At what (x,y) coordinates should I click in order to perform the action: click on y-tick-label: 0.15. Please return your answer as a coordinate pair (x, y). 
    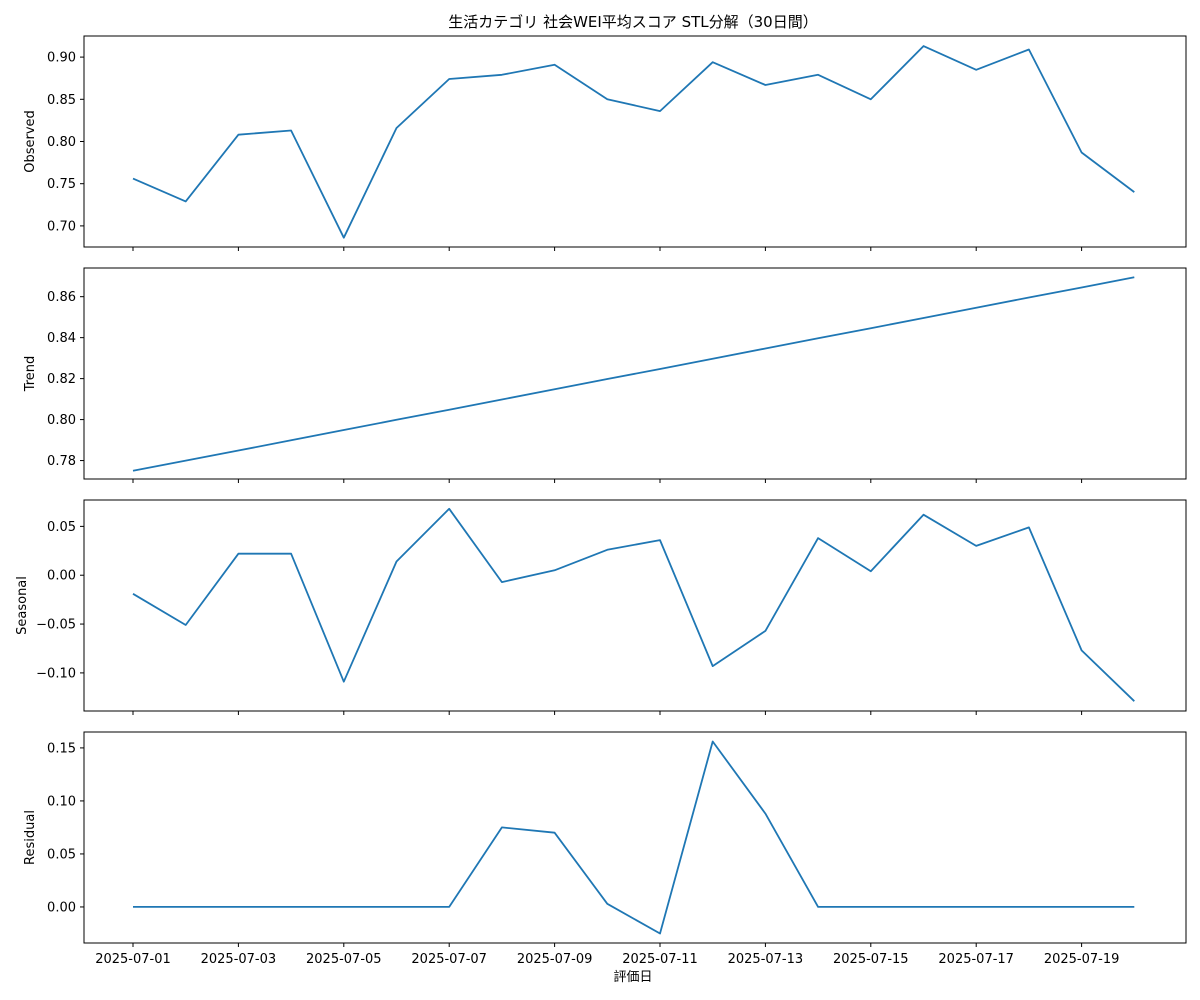
    Looking at the image, I should click on (61, 748).